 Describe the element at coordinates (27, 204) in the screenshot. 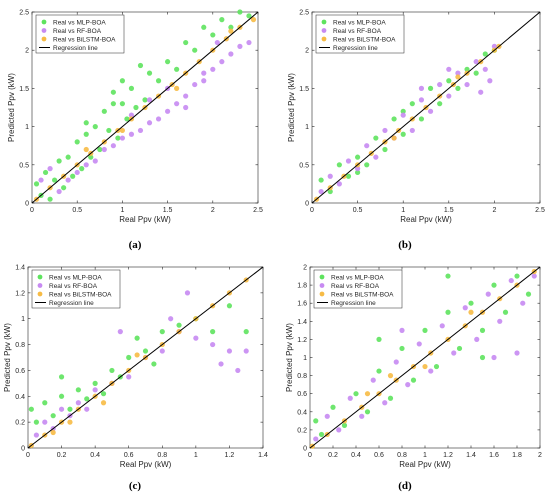

I see `y-tick-label: 0` at that location.